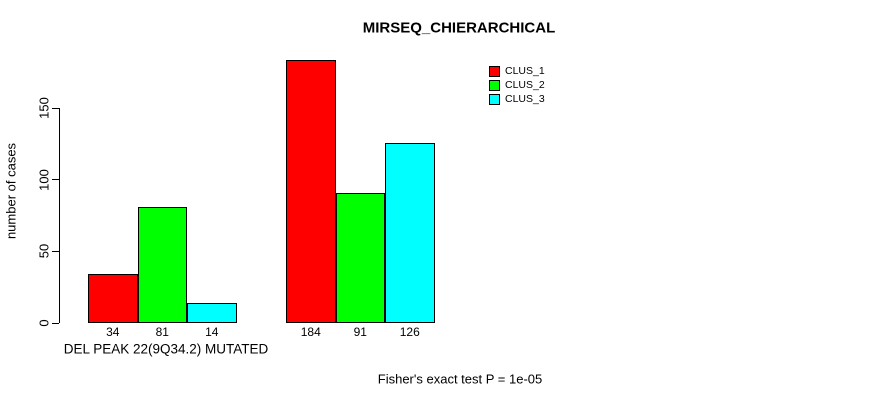 The image size is (890, 400). What do you see at coordinates (525, 99) in the screenshot?
I see `legend-label-clus_3: CLUS_3` at bounding box center [525, 99].